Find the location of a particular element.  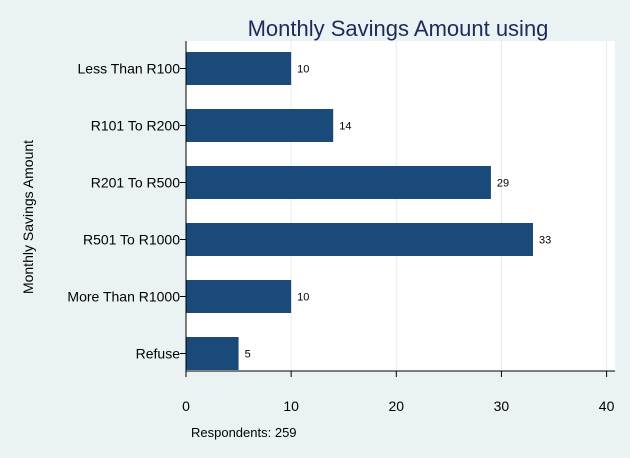

x-tick-label: 30 is located at coordinates (502, 406).